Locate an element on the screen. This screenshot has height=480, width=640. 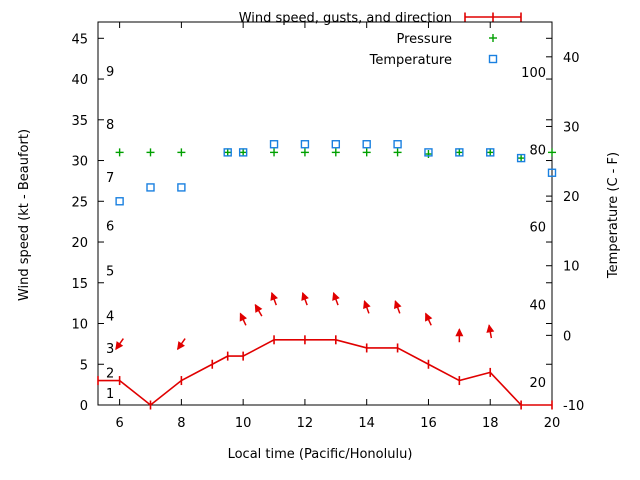
y-axis-tick-label: 20 is located at coordinates (79, 243).